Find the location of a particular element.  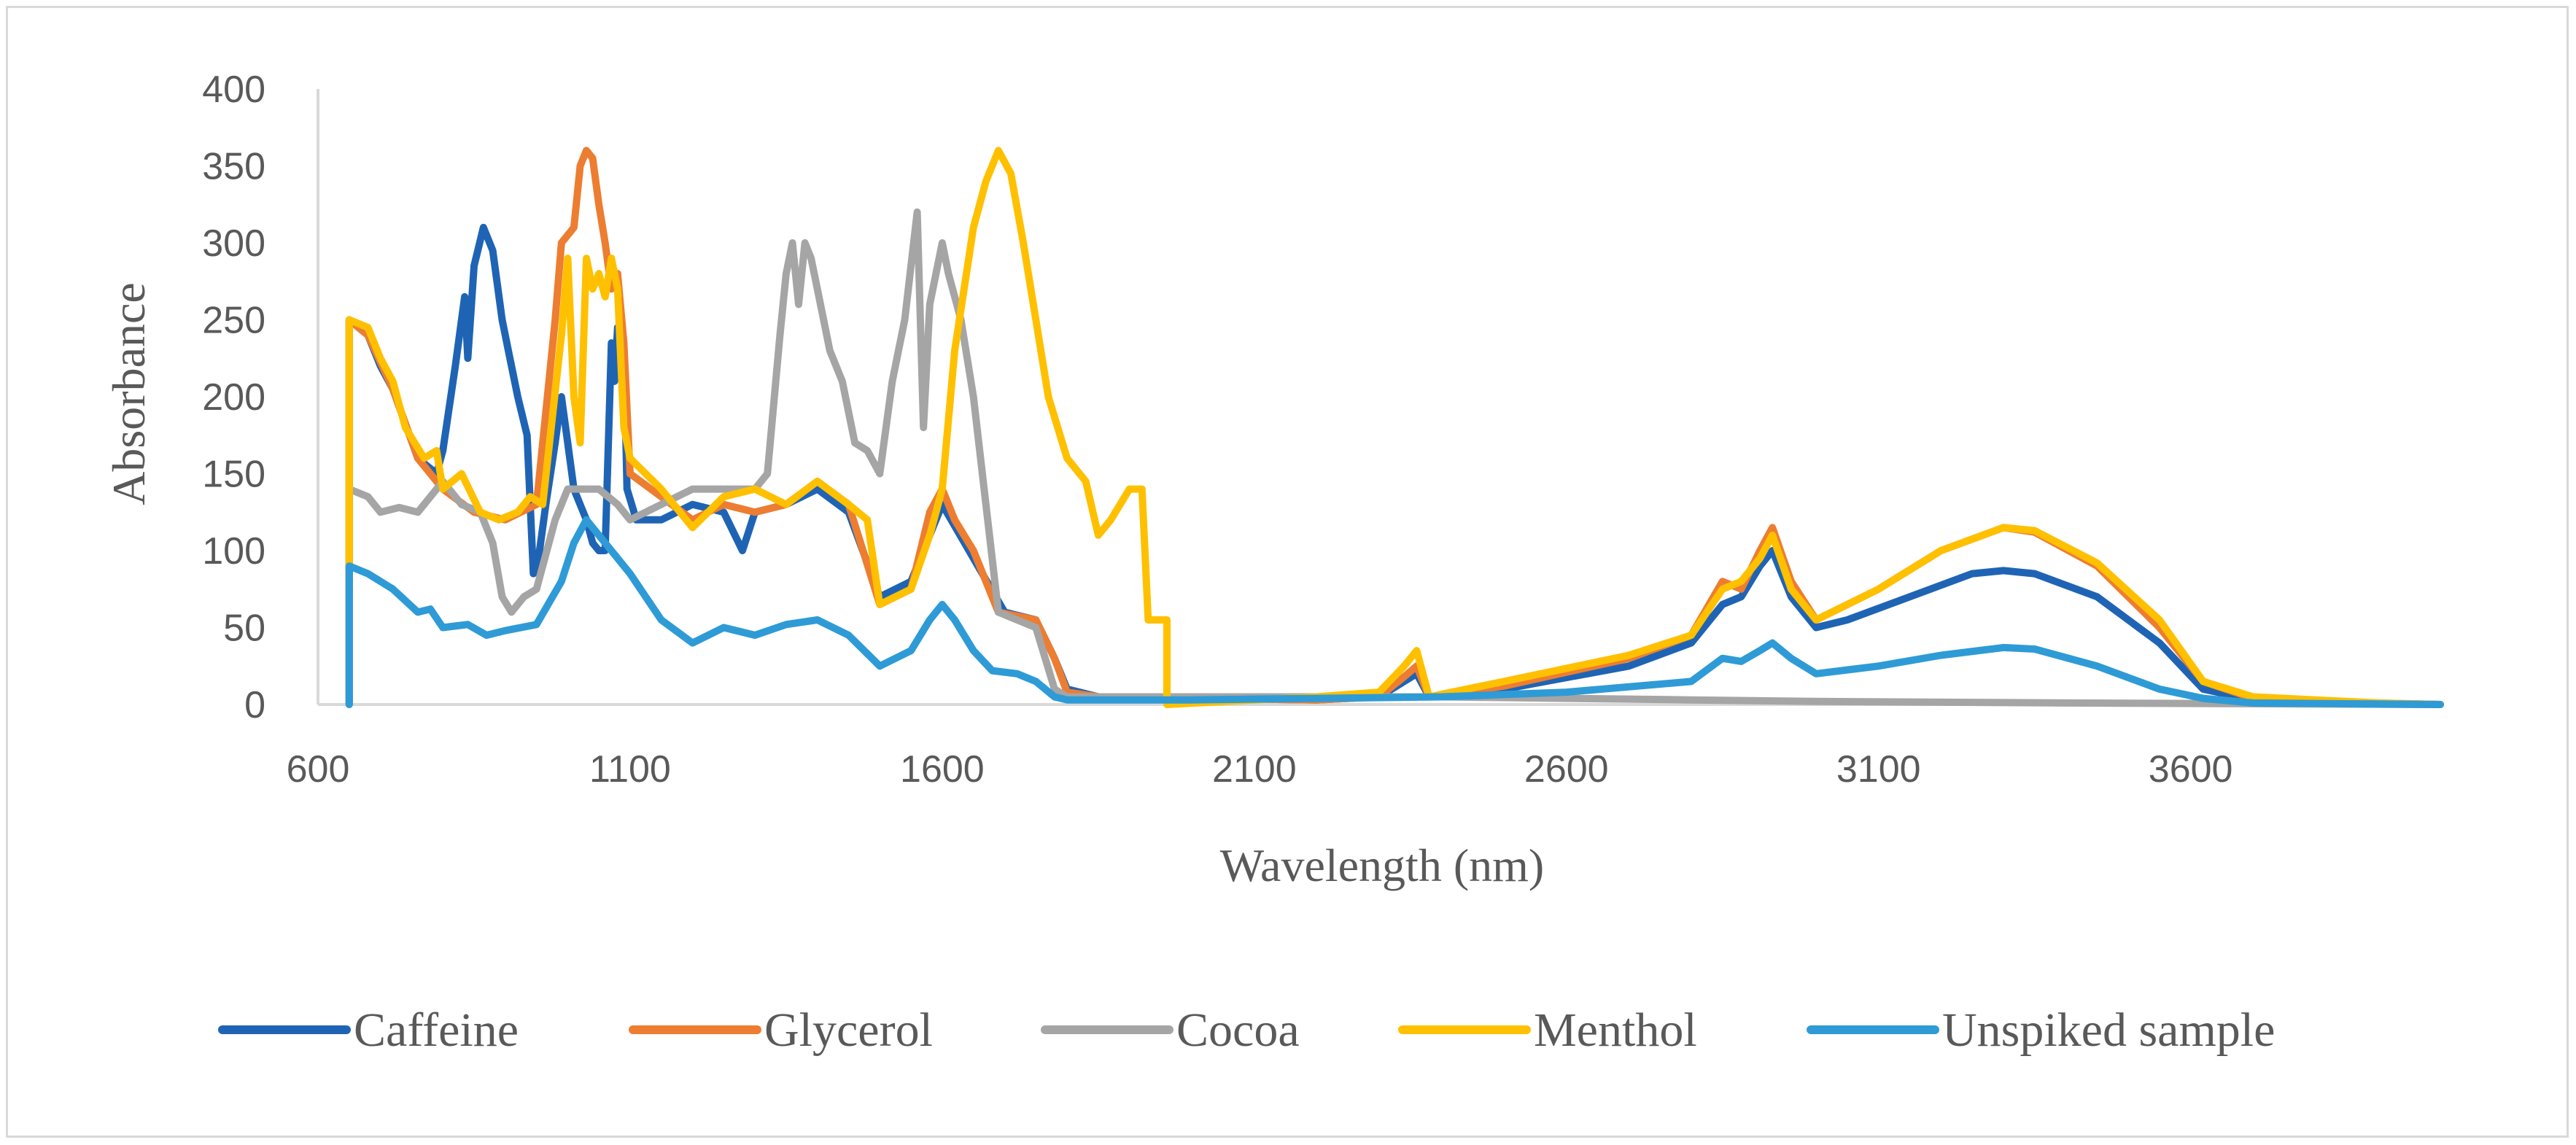

series-line-unspiked-sample is located at coordinates (1395, 612).